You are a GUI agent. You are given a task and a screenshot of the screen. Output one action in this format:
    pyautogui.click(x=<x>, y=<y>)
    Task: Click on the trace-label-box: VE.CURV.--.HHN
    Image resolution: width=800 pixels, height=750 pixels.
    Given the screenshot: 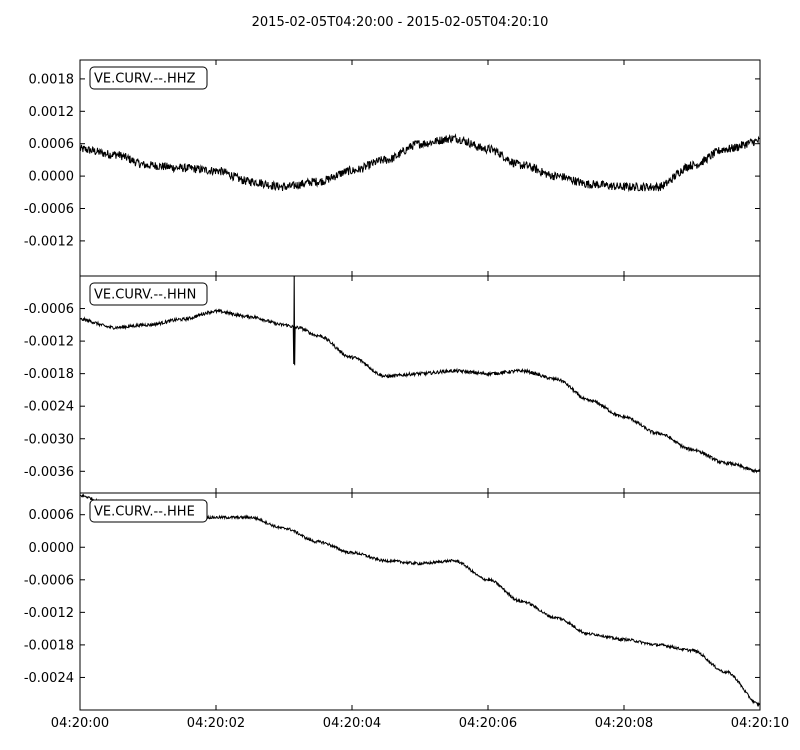 What is the action you would take?
    pyautogui.click(x=148, y=294)
    